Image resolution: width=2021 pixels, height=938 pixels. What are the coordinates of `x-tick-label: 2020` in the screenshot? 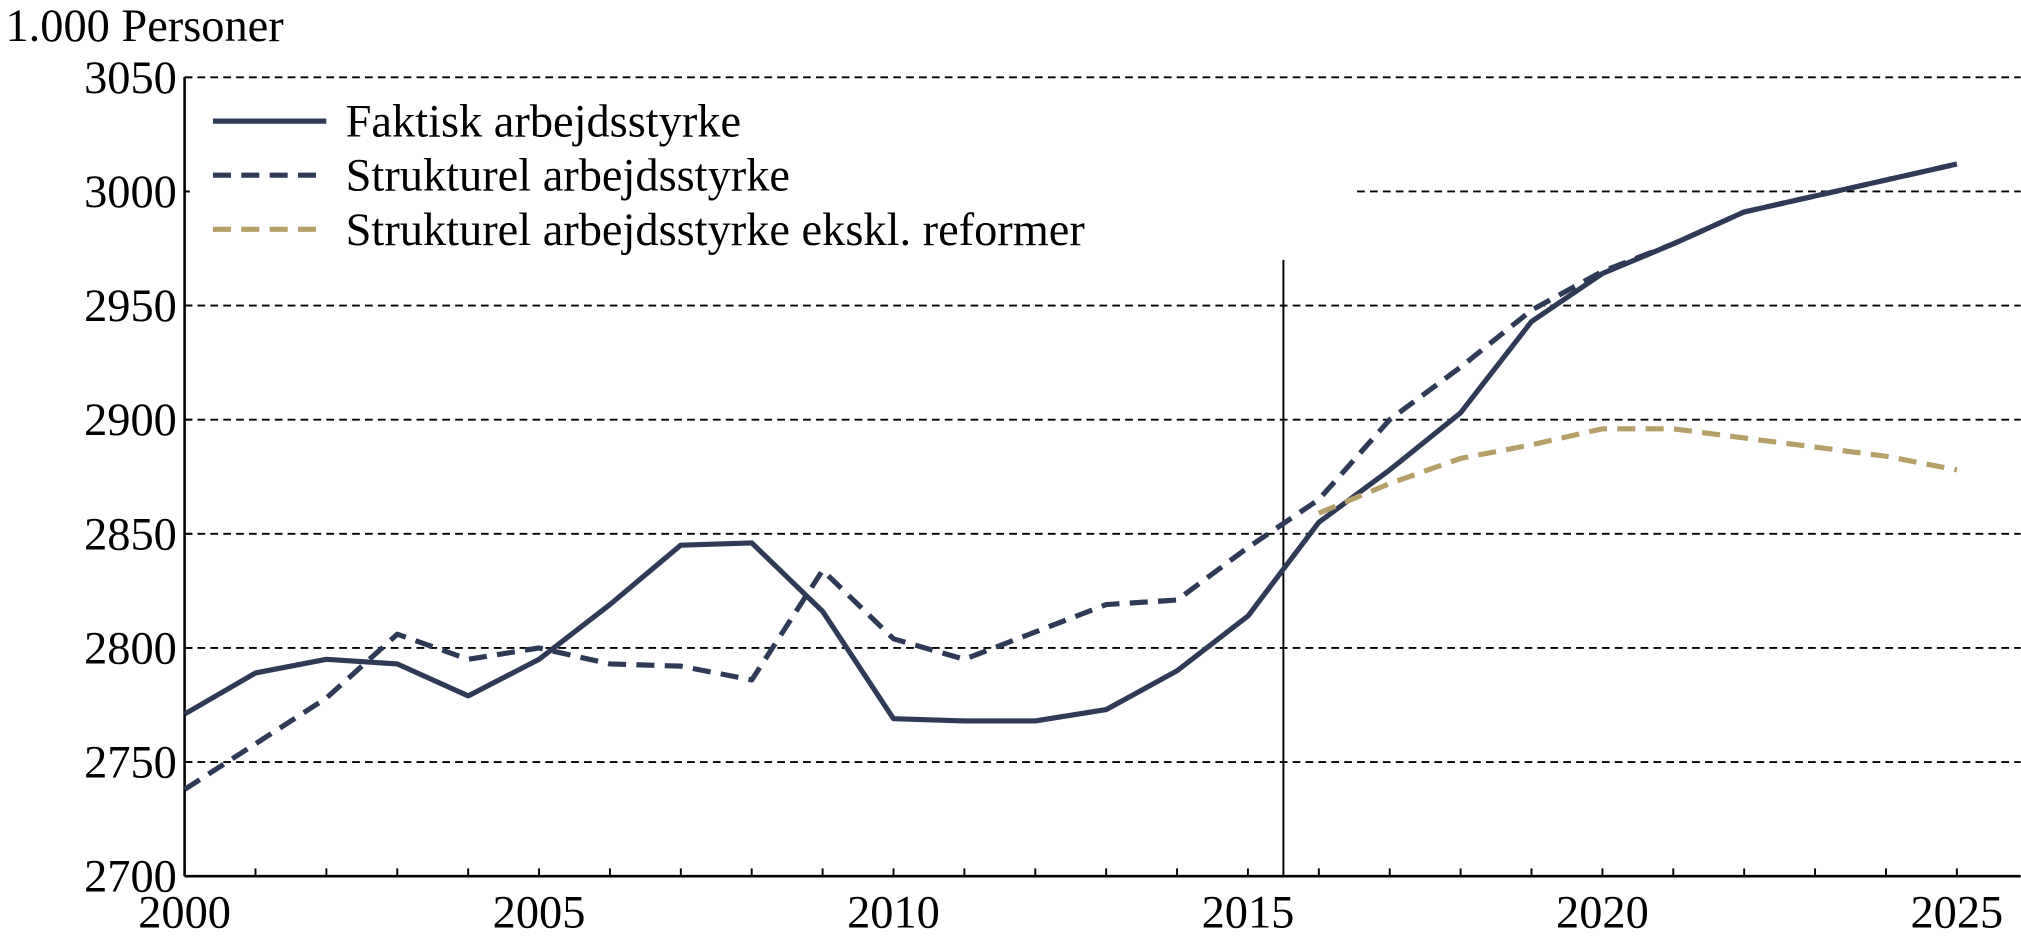 It's located at (1602, 913).